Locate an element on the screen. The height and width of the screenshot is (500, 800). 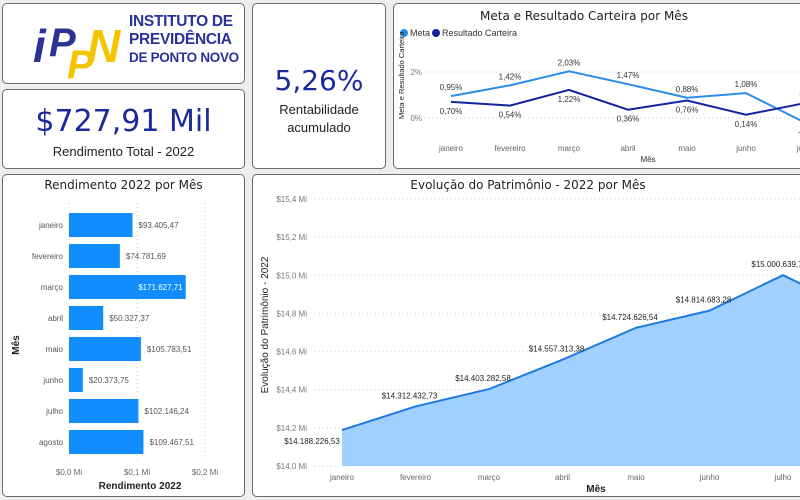
patrimonio-y-tick: $15,4 Mi is located at coordinates (291, 199).